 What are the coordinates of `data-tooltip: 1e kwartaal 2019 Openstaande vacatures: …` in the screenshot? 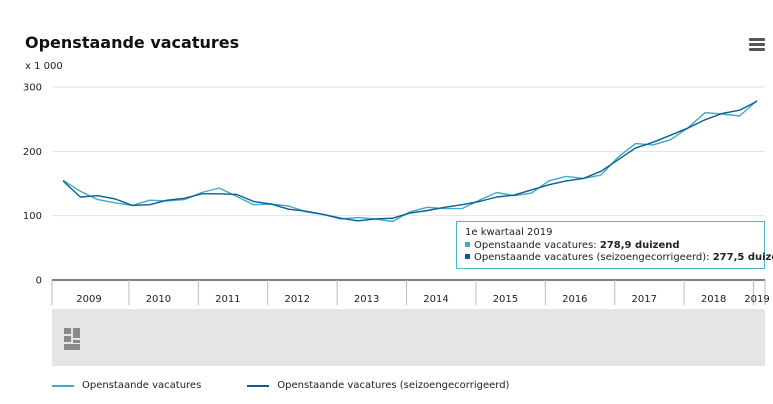 It's located at (614, 245).